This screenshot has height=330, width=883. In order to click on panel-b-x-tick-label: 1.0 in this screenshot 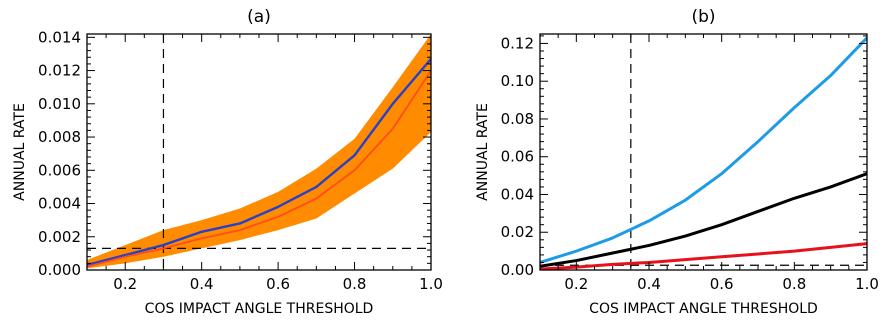, I will do `click(867, 284)`.